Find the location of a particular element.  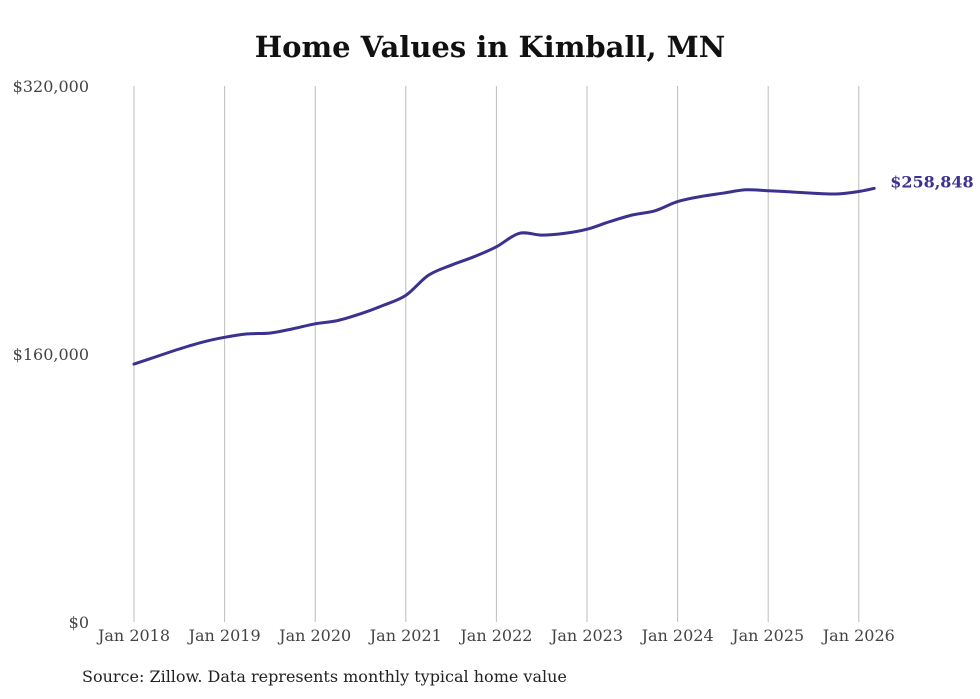

x-tick-label: Jan 2026 is located at coordinates (858, 635).